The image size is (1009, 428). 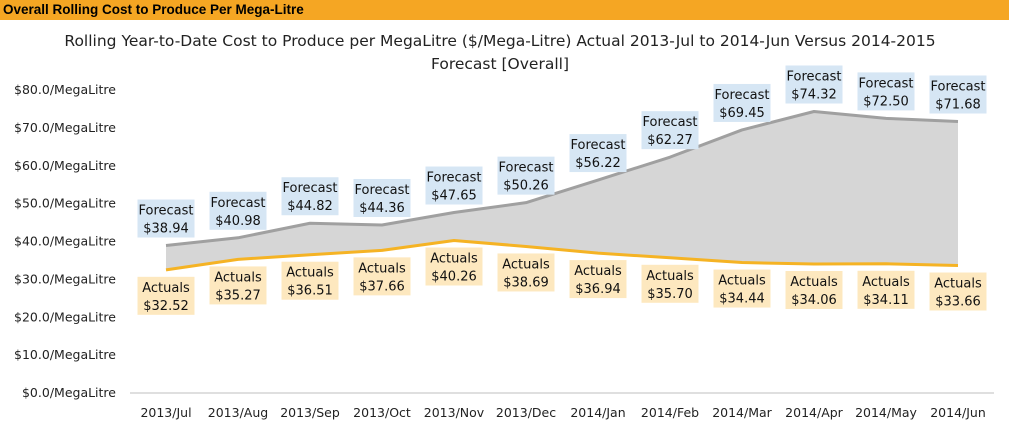 I want to click on y-tick-label: $60.0/MegaLitre, so click(x=65, y=165).